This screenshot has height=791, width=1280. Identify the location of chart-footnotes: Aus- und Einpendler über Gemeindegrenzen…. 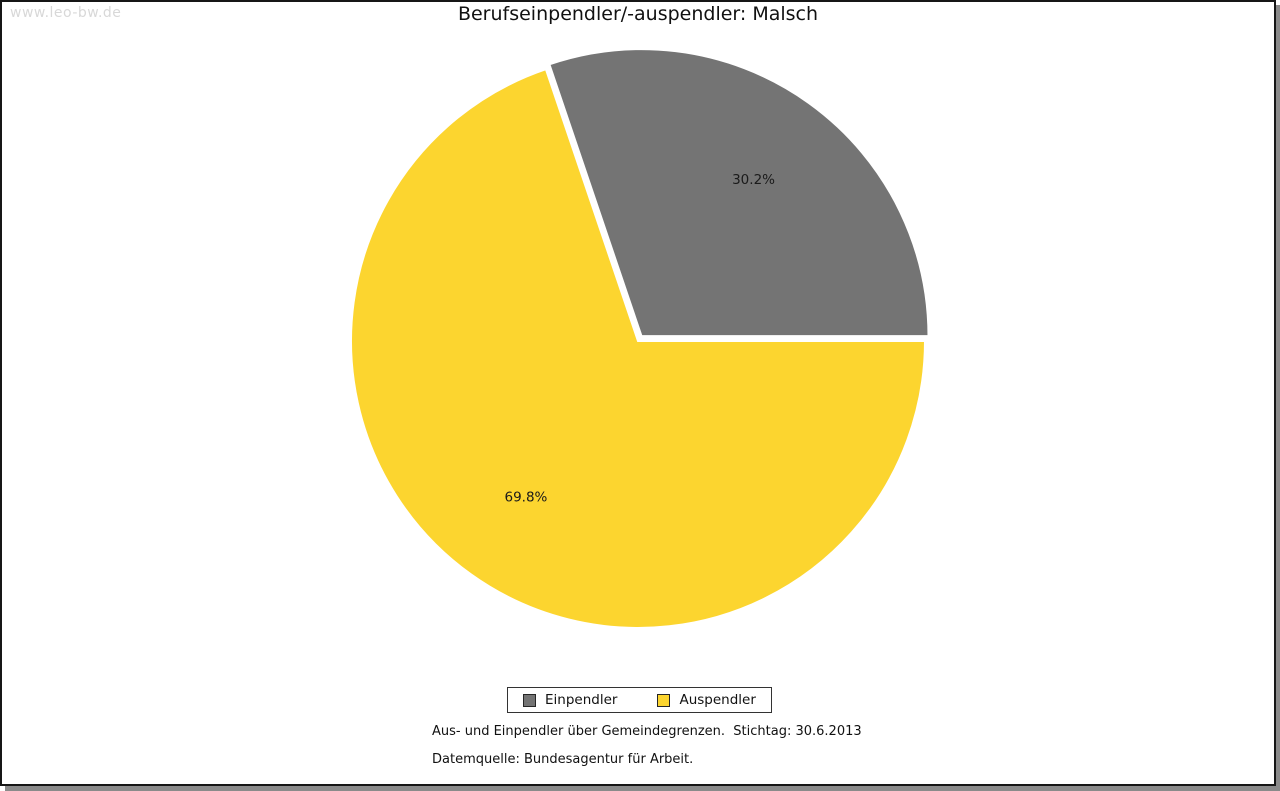
(647, 752).